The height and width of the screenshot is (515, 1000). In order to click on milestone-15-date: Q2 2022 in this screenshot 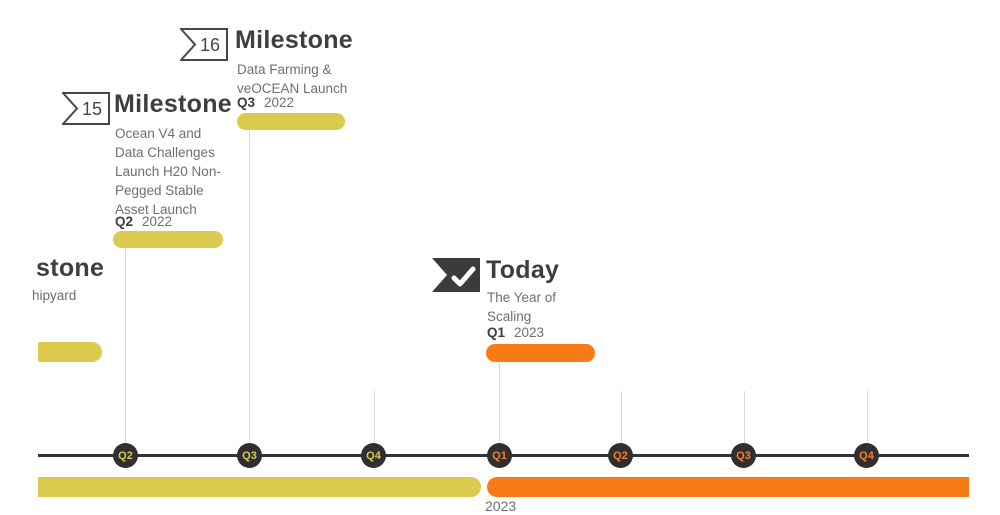, I will do `click(143, 221)`.